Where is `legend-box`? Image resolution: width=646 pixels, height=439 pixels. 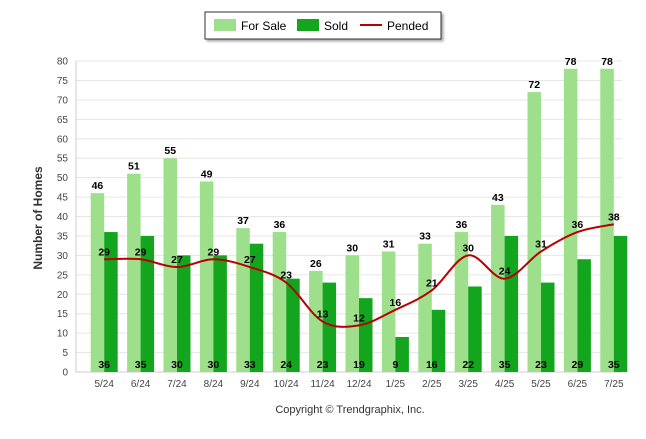
legend-box is located at coordinates (323, 25).